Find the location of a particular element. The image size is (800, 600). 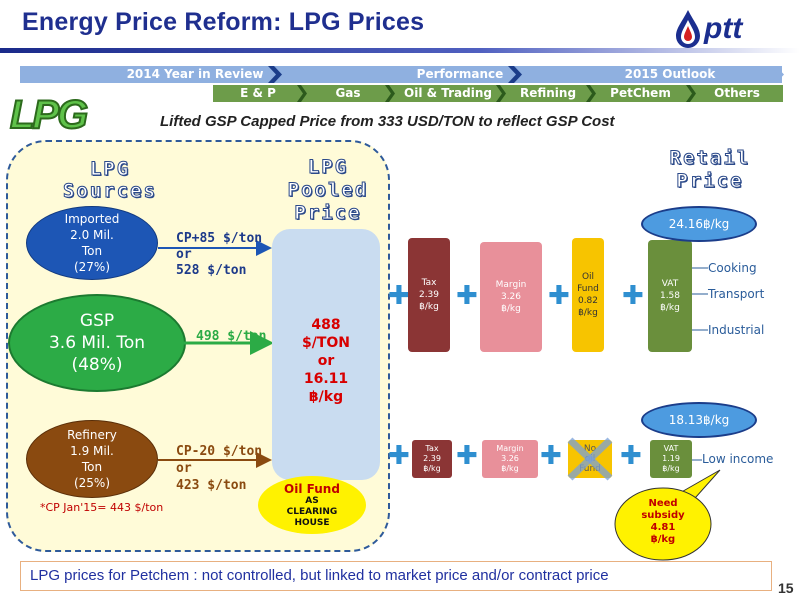

page-title: Energy Price Reform: LPG Prices is located at coordinates (223, 22).